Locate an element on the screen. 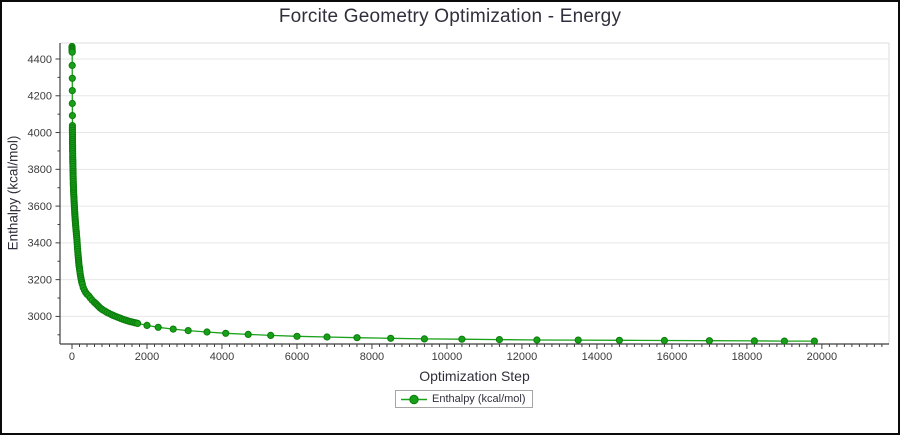  x-tick-label: 12000 is located at coordinates (522, 357).